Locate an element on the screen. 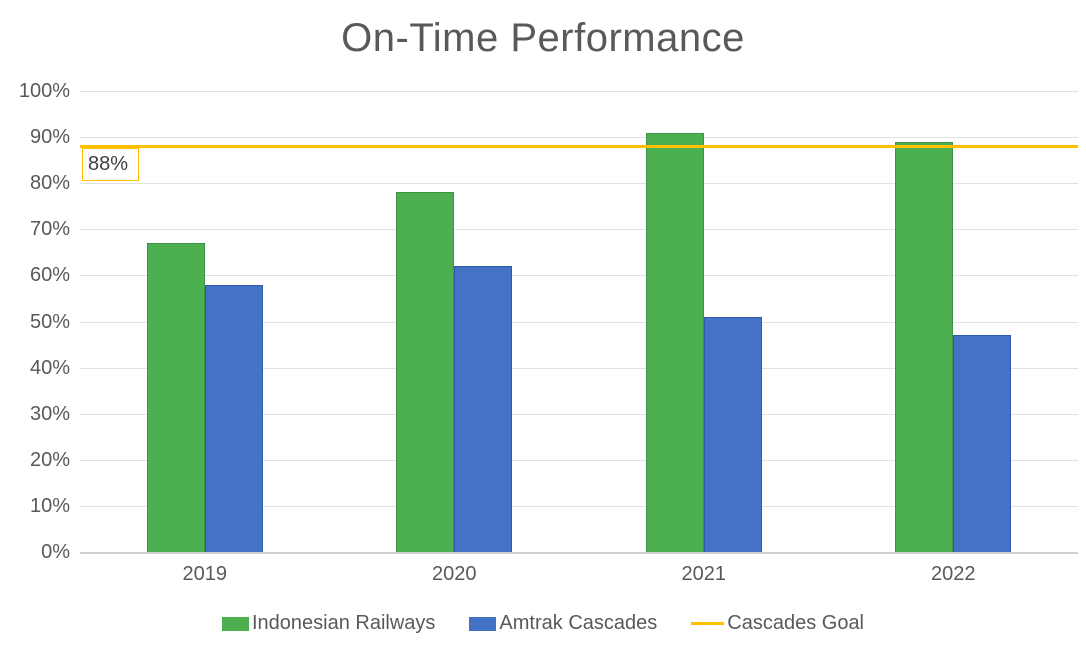  gridline-40% is located at coordinates (579, 368).